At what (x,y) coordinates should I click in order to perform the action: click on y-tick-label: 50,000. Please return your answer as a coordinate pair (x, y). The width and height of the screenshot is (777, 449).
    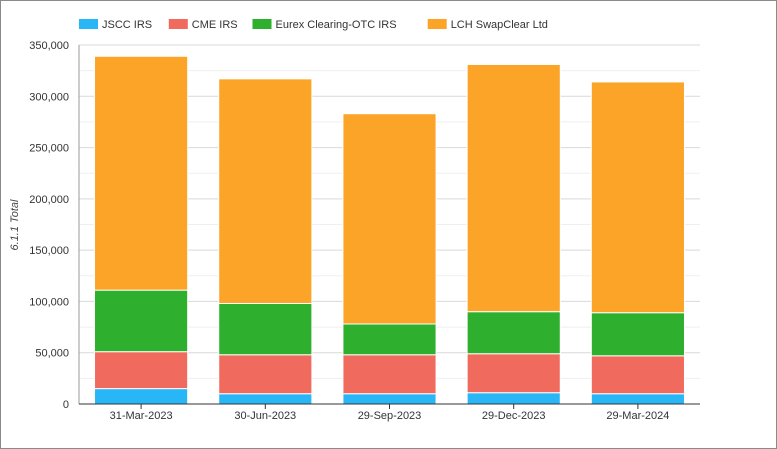
    Looking at the image, I should click on (52, 354).